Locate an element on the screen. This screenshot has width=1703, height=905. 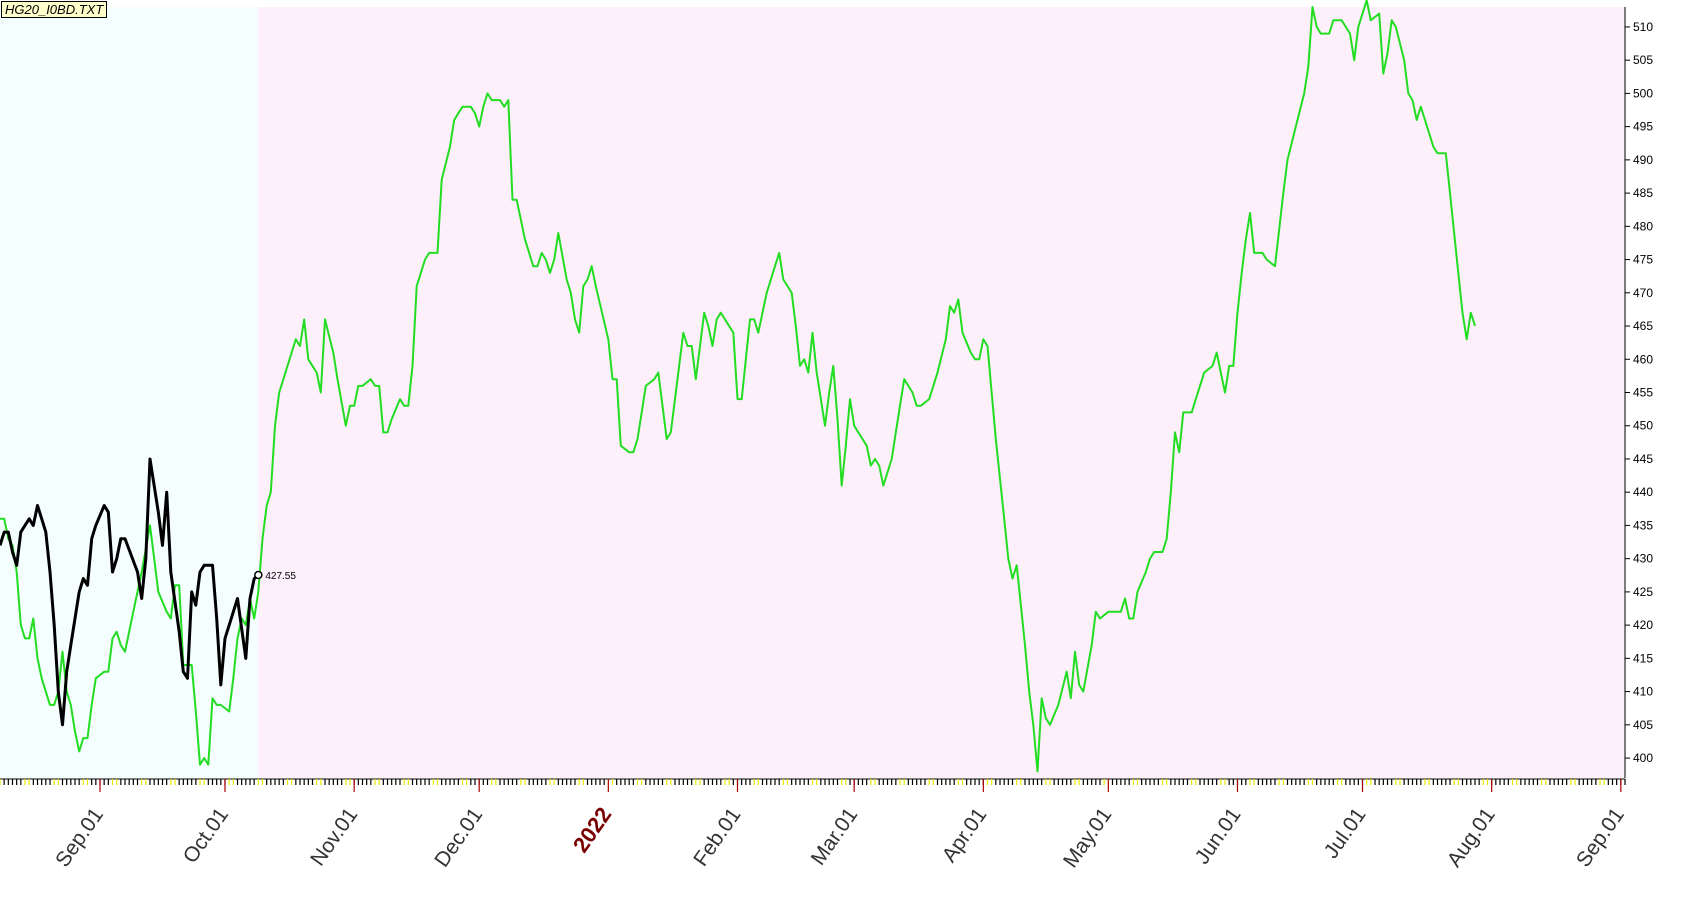
end-marker: 427.55 is located at coordinates (275, 576).